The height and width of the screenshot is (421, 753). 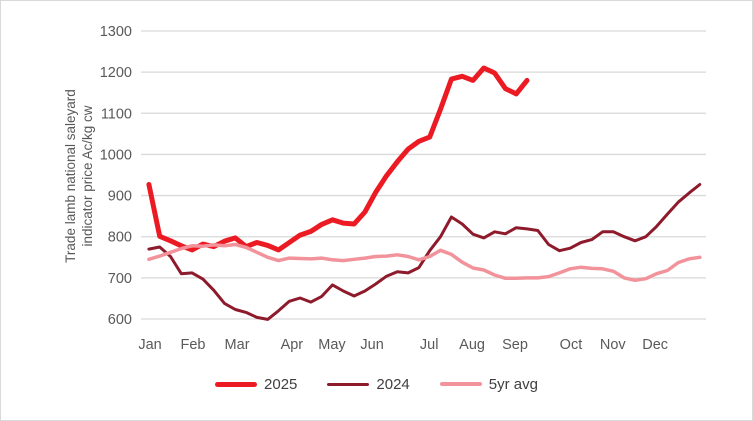 I want to click on series-line-5yr-avg, so click(x=424, y=262).